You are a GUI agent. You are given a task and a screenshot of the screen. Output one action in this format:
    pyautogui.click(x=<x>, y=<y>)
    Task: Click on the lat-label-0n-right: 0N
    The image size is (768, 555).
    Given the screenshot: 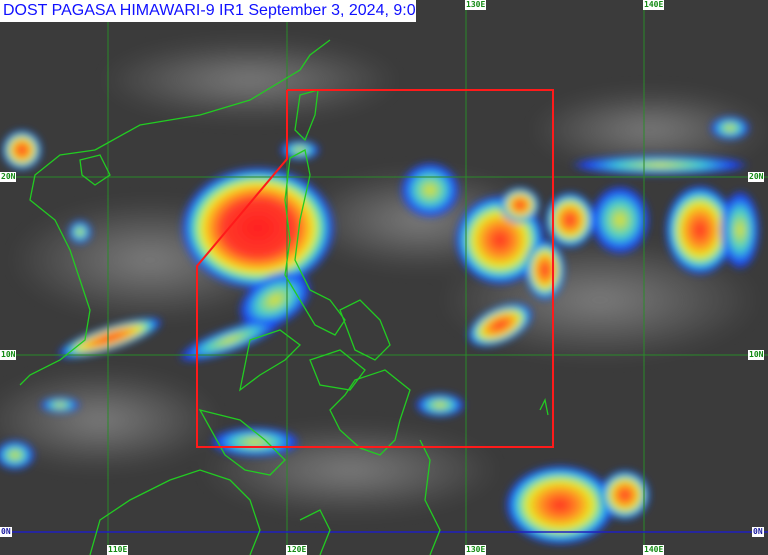 What is the action you would take?
    pyautogui.click(x=758, y=532)
    